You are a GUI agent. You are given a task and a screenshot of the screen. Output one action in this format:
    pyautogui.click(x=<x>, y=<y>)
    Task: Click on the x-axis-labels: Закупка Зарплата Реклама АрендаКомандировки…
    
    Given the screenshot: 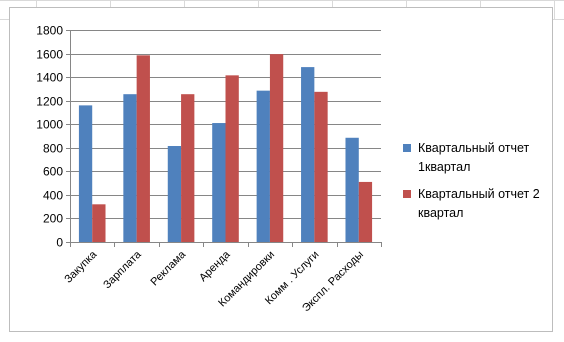 What is the action you would take?
    pyautogui.click(x=214, y=281)
    